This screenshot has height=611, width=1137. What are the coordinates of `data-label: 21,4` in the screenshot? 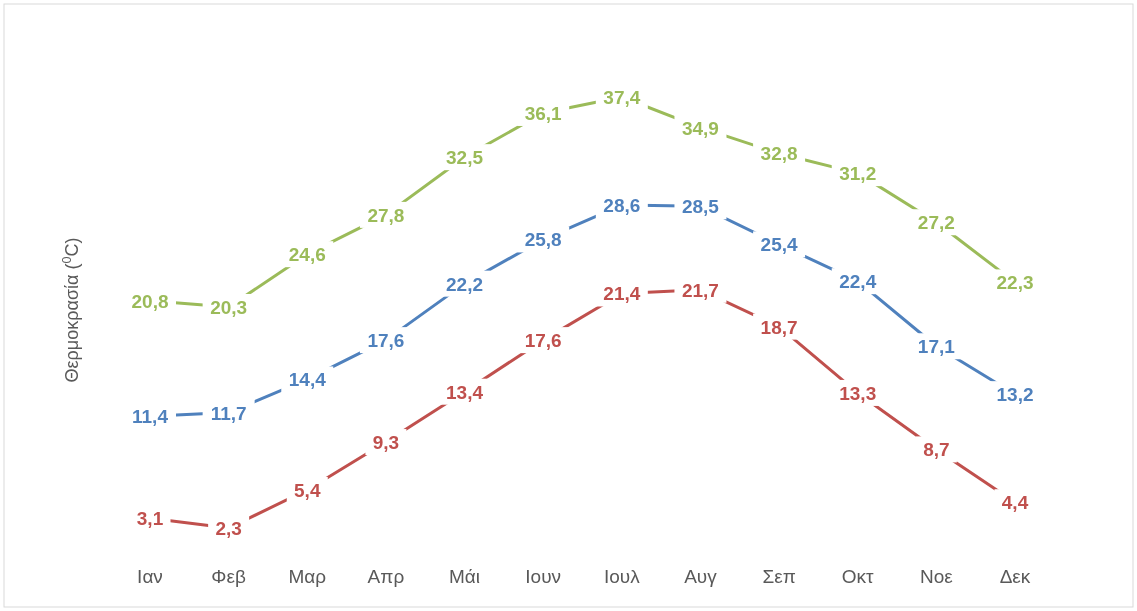 It's located at (622, 294).